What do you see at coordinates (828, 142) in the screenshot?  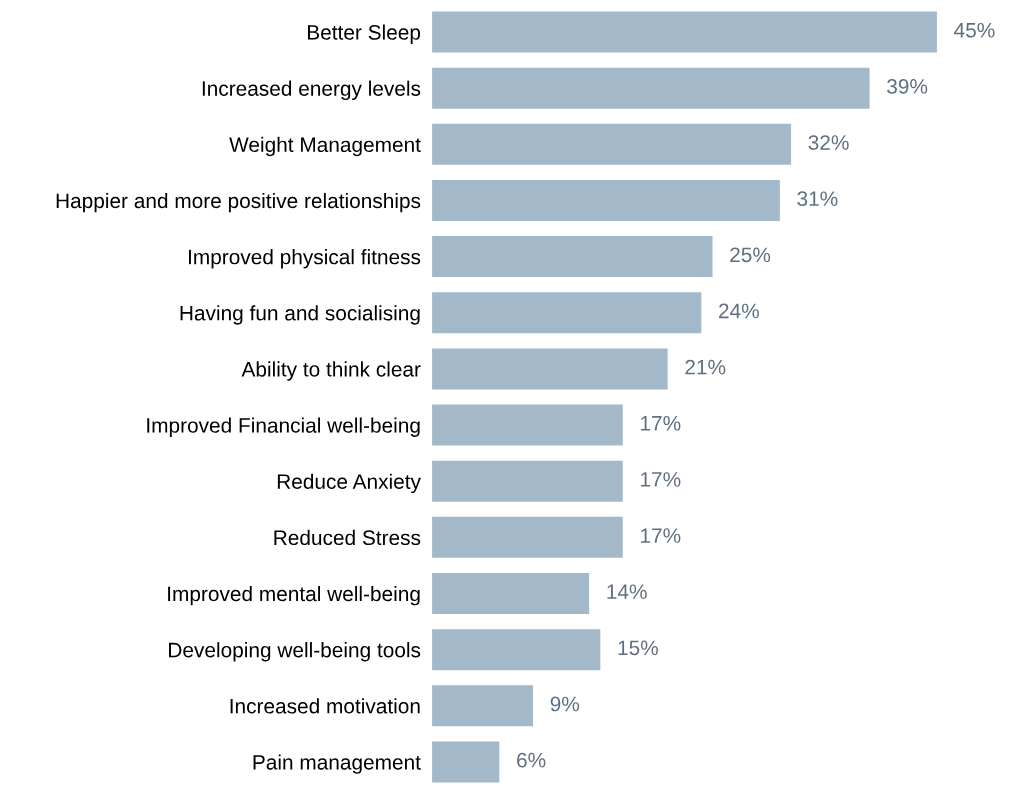 I see `data-label: 32%` at bounding box center [828, 142].